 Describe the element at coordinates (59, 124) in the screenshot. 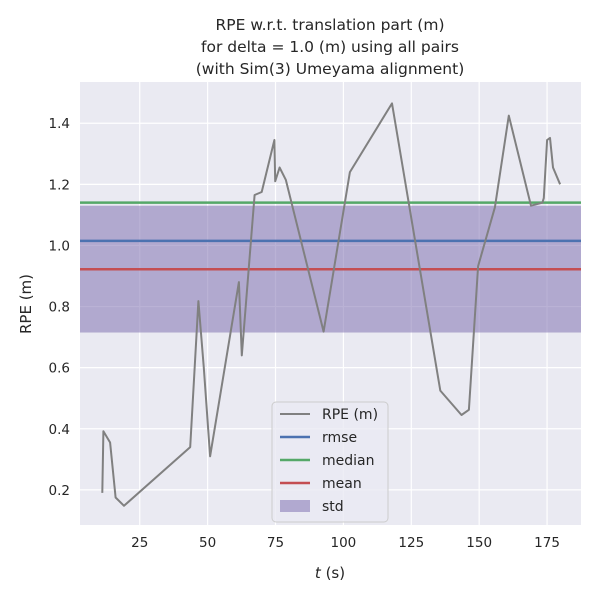

I see `y-tick-label: 1.4` at that location.